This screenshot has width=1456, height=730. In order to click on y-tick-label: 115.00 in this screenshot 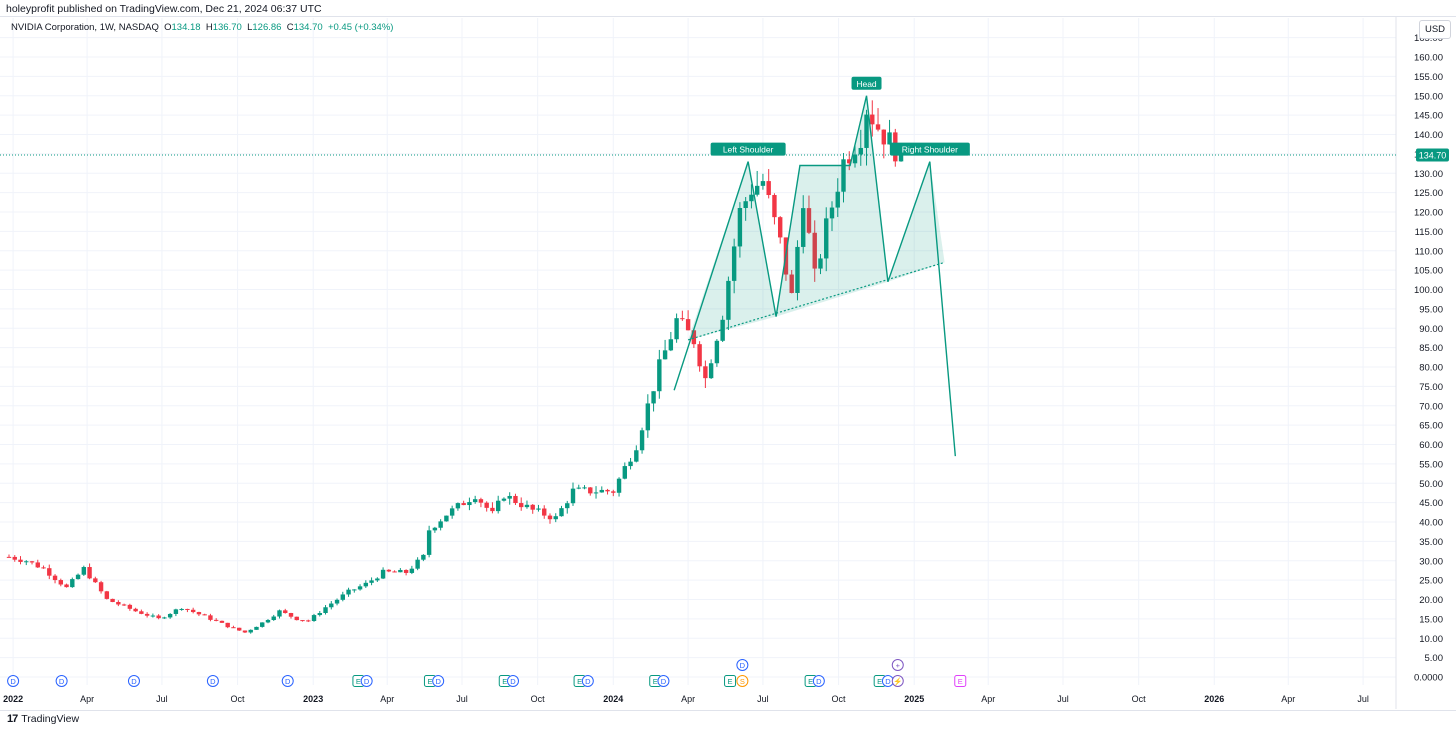, I will do `click(1429, 232)`.